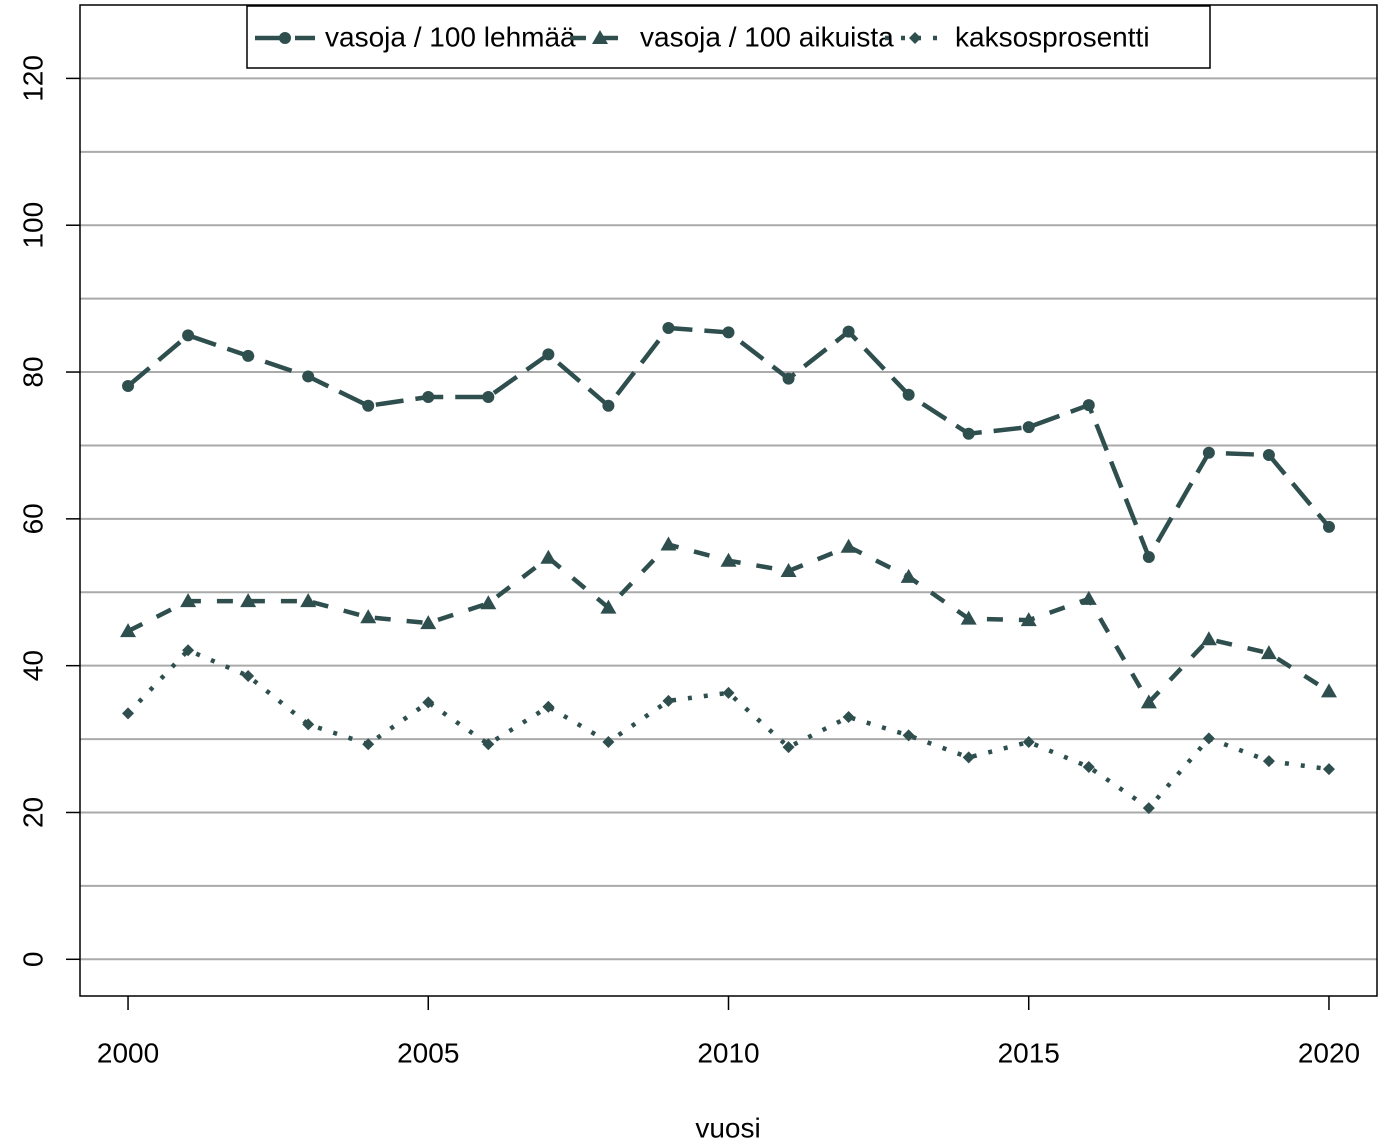 This screenshot has width=1386, height=1148. Describe the element at coordinates (450, 36) in the screenshot. I see `legend-label: vasoja / 100 lehmää` at that location.